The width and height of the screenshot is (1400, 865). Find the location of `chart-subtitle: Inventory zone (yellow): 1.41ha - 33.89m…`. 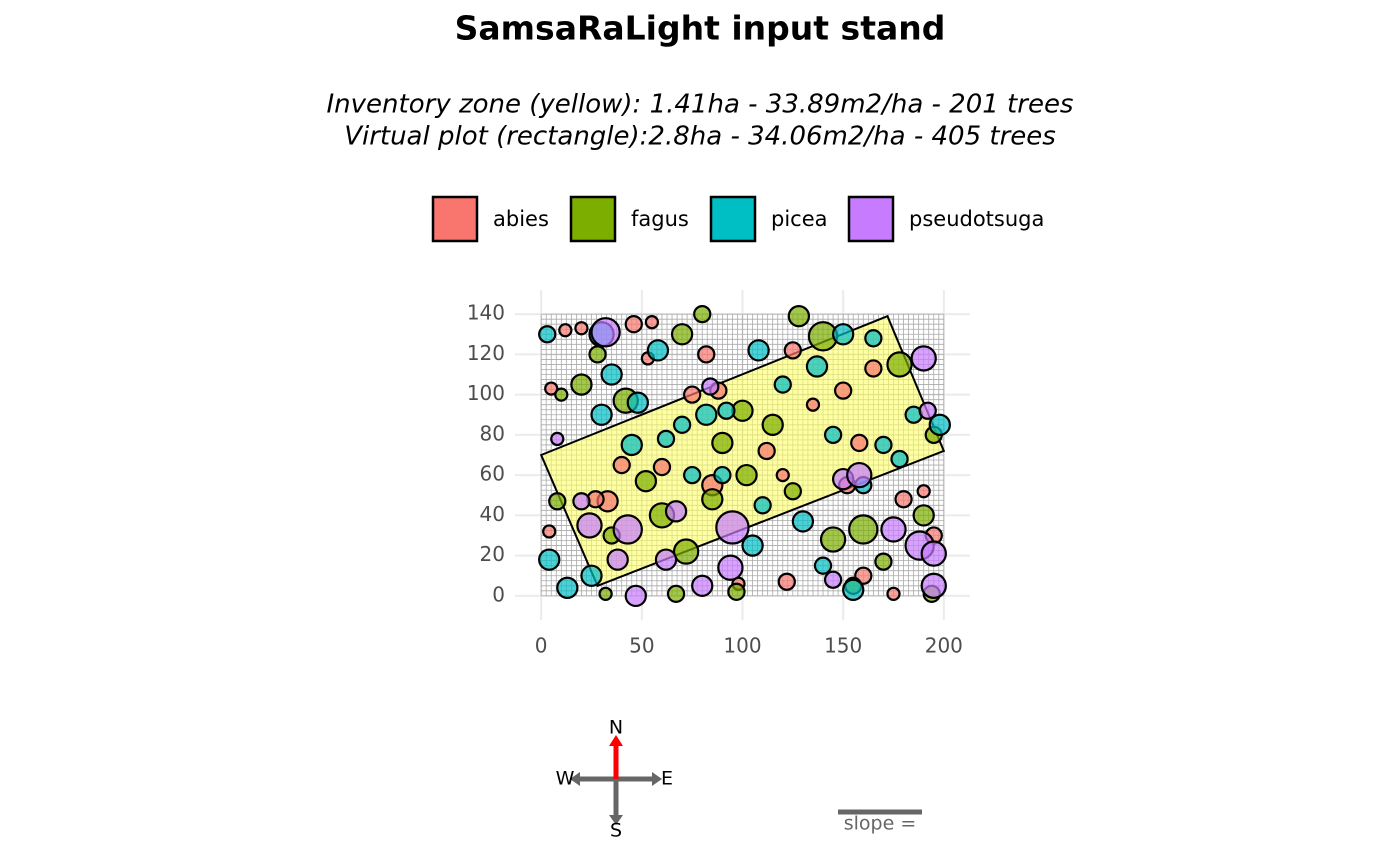

chart-subtitle: Inventory zone (yellow): 1.41ha - 33.89m… is located at coordinates (700, 105).